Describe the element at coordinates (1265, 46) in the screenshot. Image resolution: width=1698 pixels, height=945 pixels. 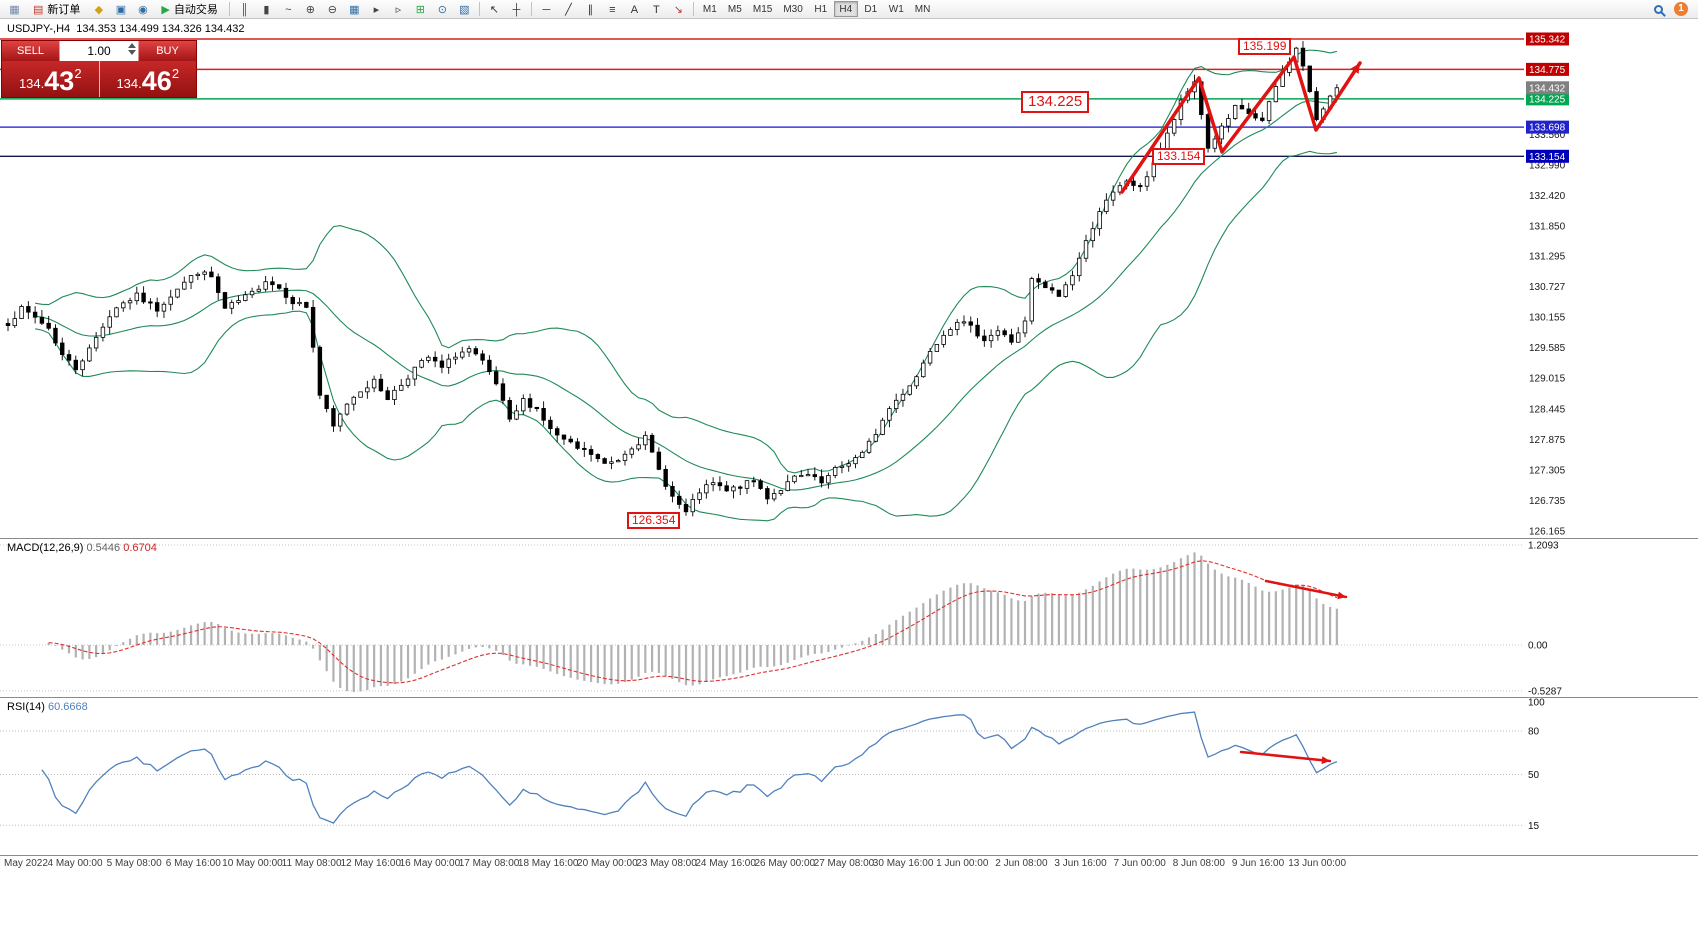
I see `price-annotation: 135.199` at that location.